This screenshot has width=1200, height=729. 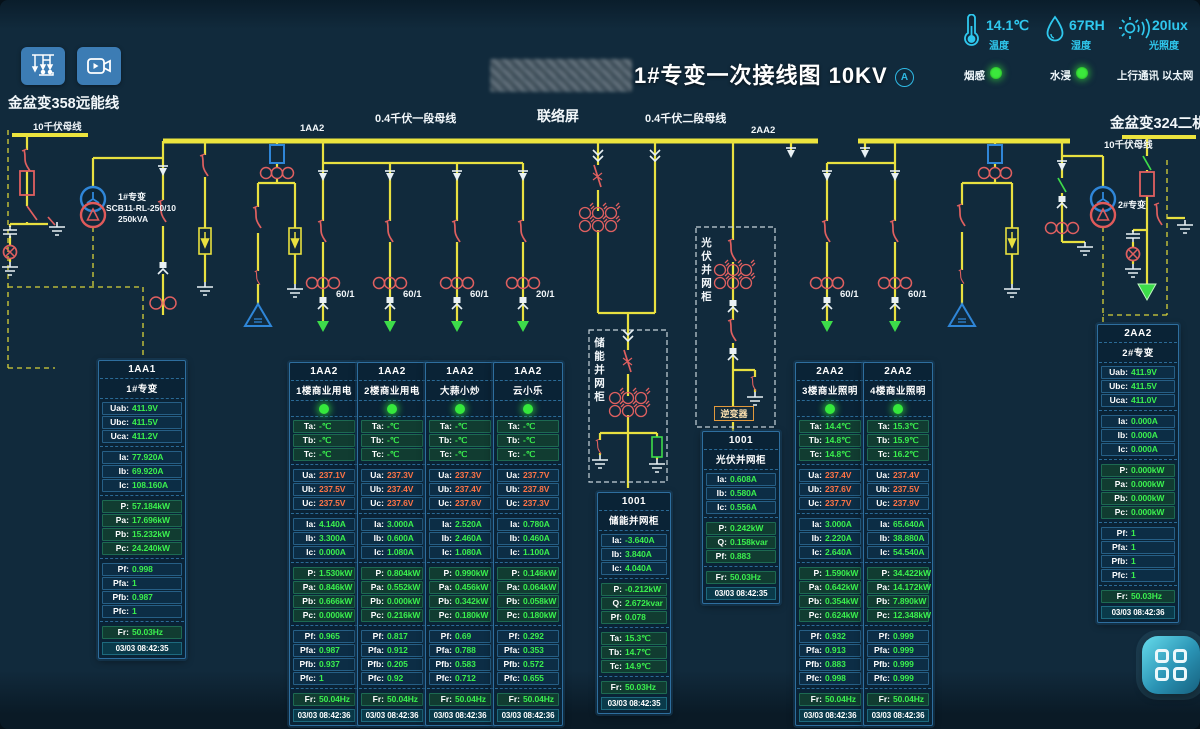 I want to click on panel-status-row, so click(x=528, y=409).